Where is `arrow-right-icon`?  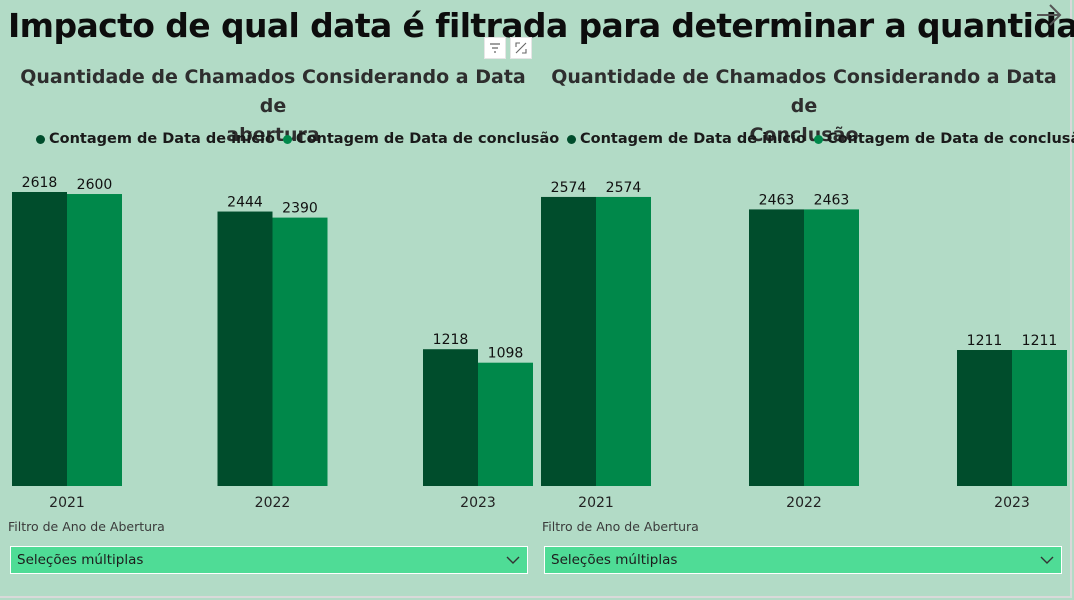 arrow-right-icon is located at coordinates (1049, 15).